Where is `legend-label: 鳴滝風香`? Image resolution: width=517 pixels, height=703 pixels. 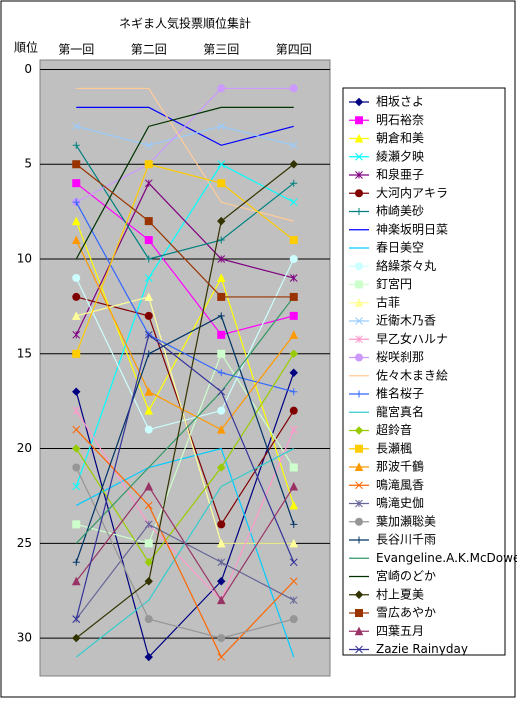
legend-label: 鳴滝風香 is located at coordinates (400, 485).